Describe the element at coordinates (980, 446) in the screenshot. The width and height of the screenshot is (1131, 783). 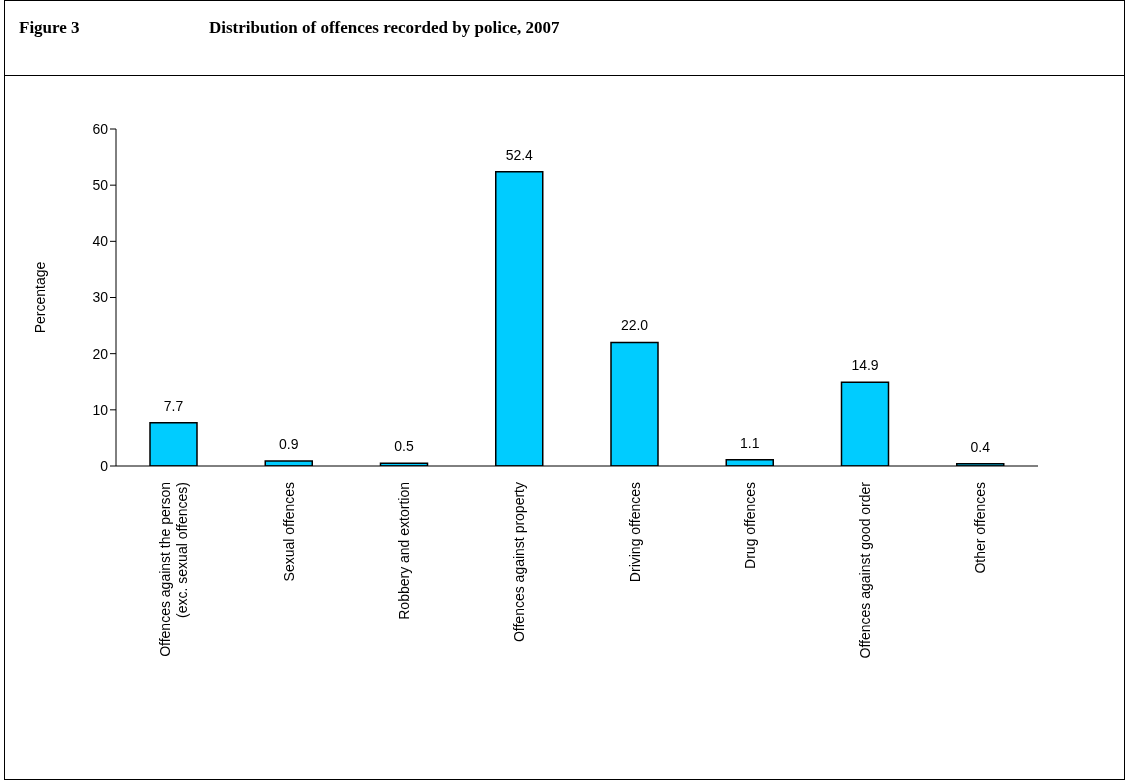
I see `data-label: 0.4` at that location.